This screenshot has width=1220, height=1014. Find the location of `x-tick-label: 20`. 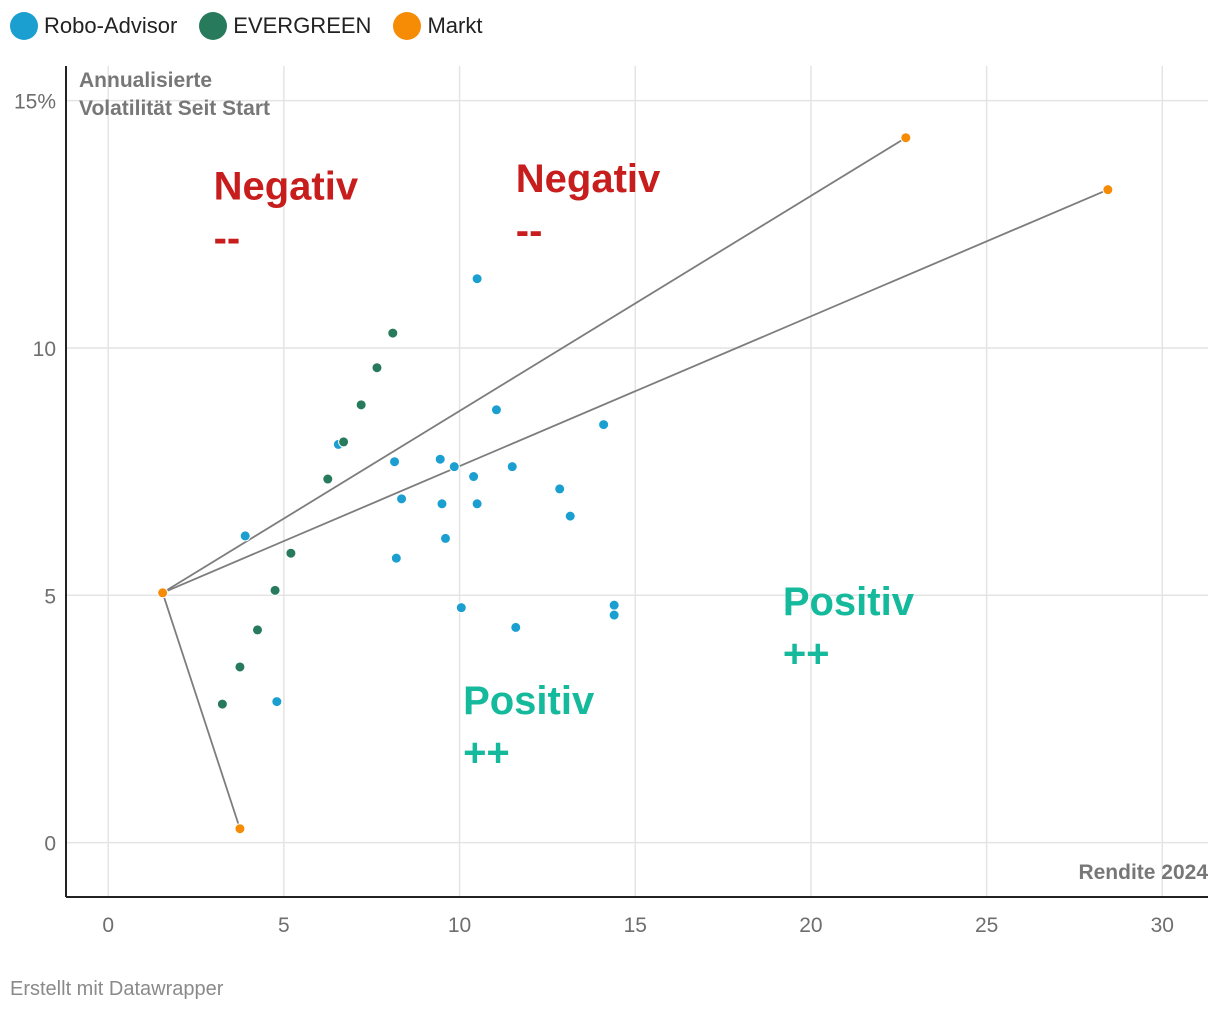

x-tick-label: 20 is located at coordinates (810, 925).